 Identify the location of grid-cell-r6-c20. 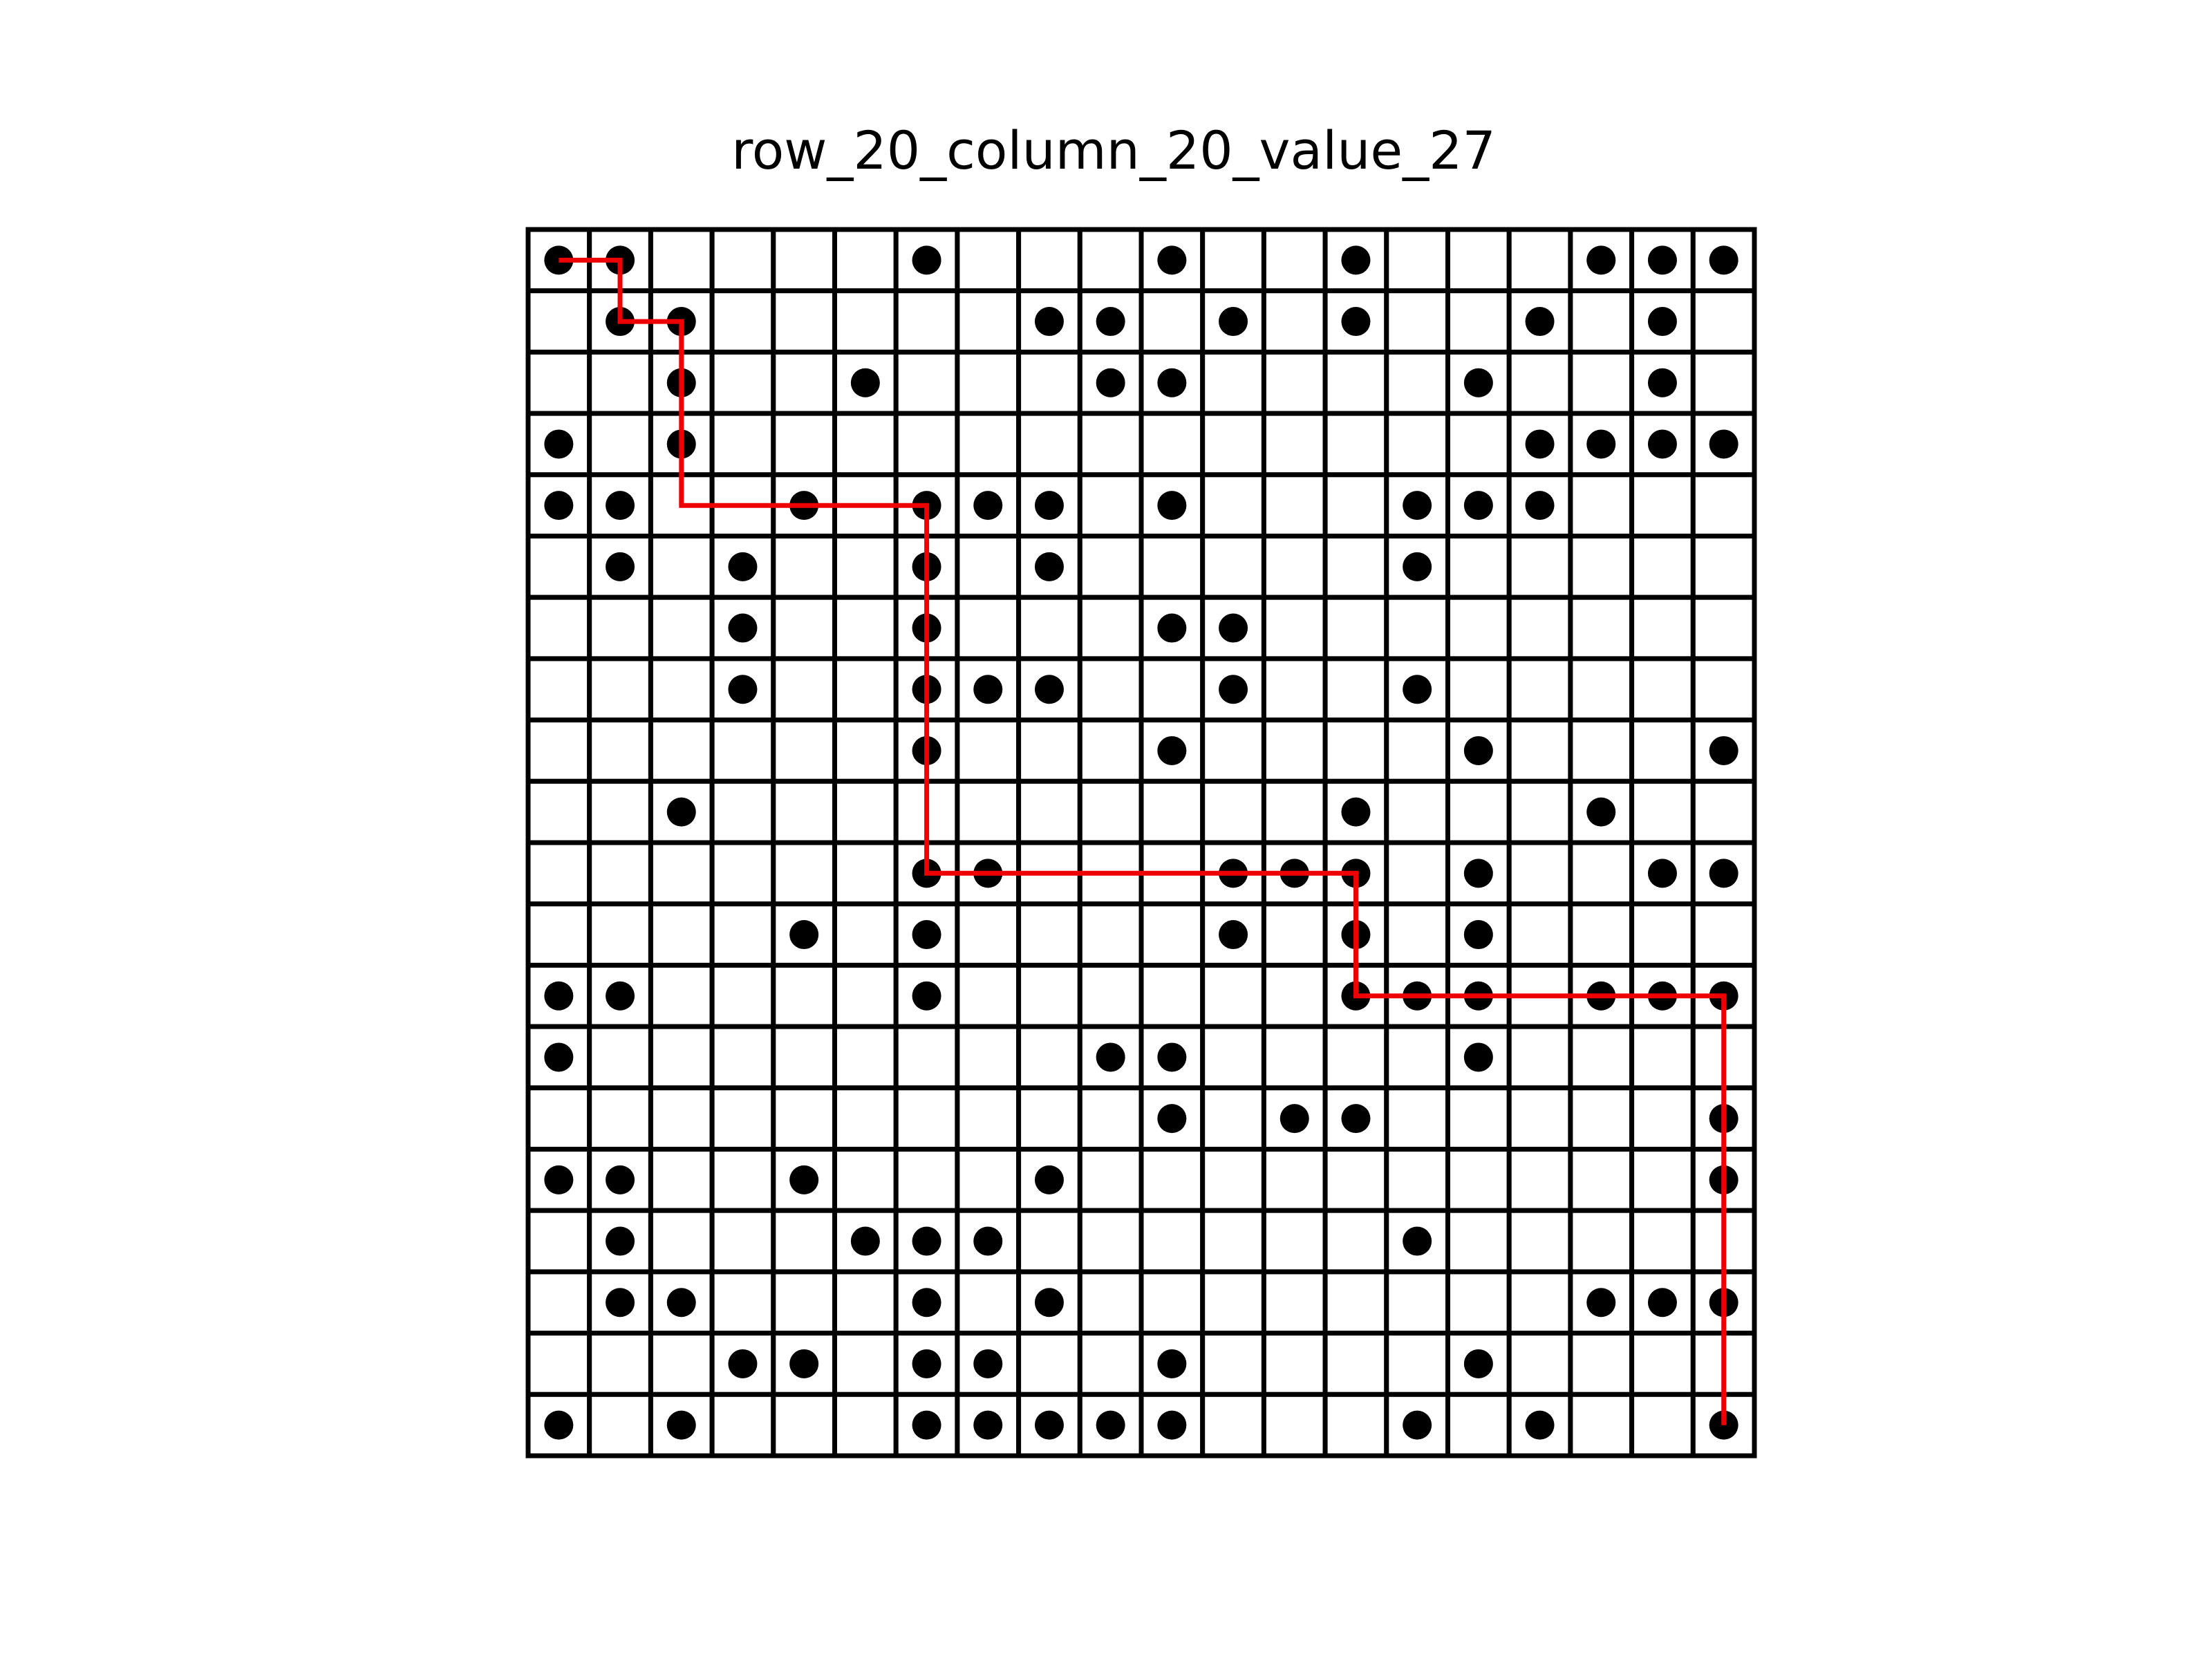
(1723, 567).